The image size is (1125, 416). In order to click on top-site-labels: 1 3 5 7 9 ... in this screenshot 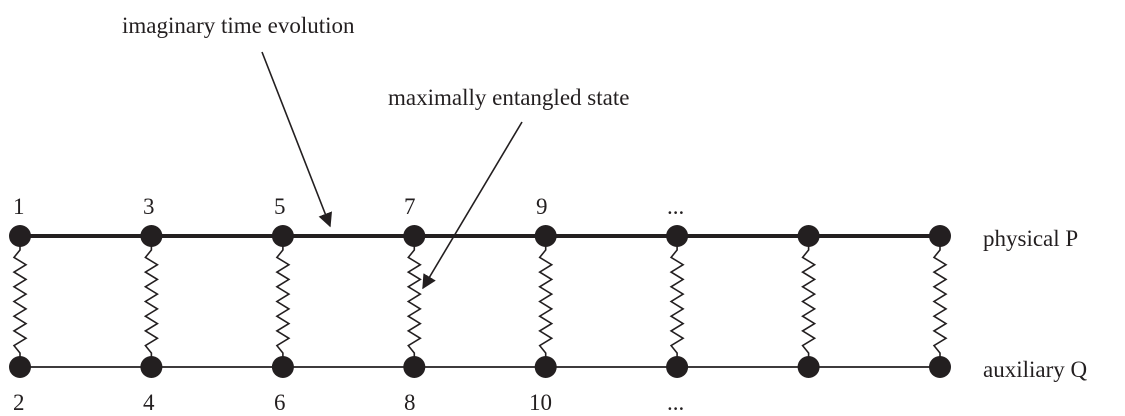, I will do `click(348, 206)`.